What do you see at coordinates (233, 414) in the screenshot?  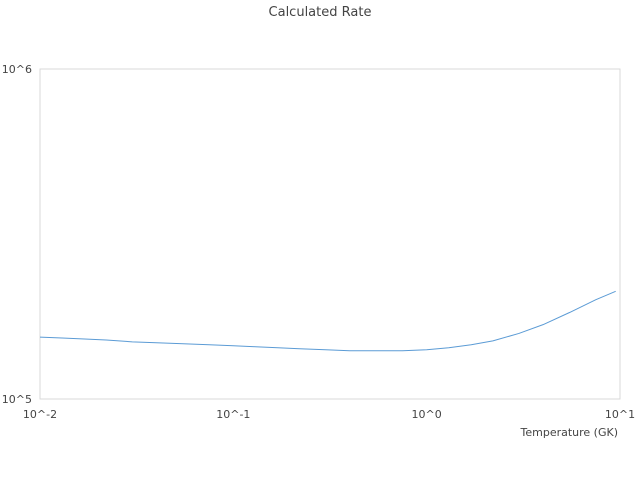 I see `x-tick-label: 10^-1` at bounding box center [233, 414].